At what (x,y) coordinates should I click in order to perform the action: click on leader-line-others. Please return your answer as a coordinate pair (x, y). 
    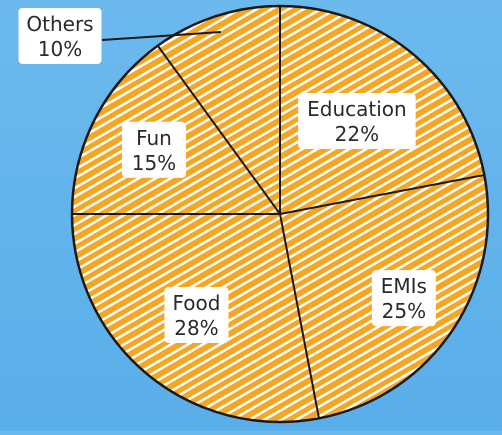
    Looking at the image, I should click on (161, 36).